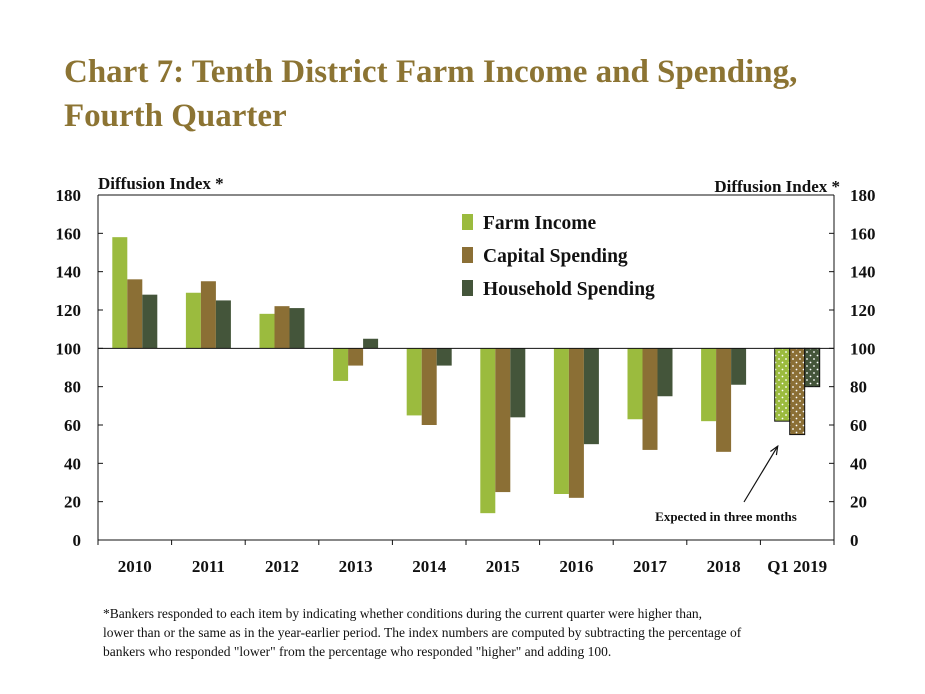 The image size is (925, 694). What do you see at coordinates (863, 348) in the screenshot?
I see `y-tick-label-right-100: 100` at bounding box center [863, 348].